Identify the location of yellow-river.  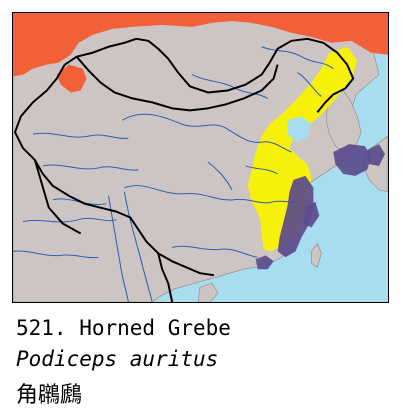
(207, 133).